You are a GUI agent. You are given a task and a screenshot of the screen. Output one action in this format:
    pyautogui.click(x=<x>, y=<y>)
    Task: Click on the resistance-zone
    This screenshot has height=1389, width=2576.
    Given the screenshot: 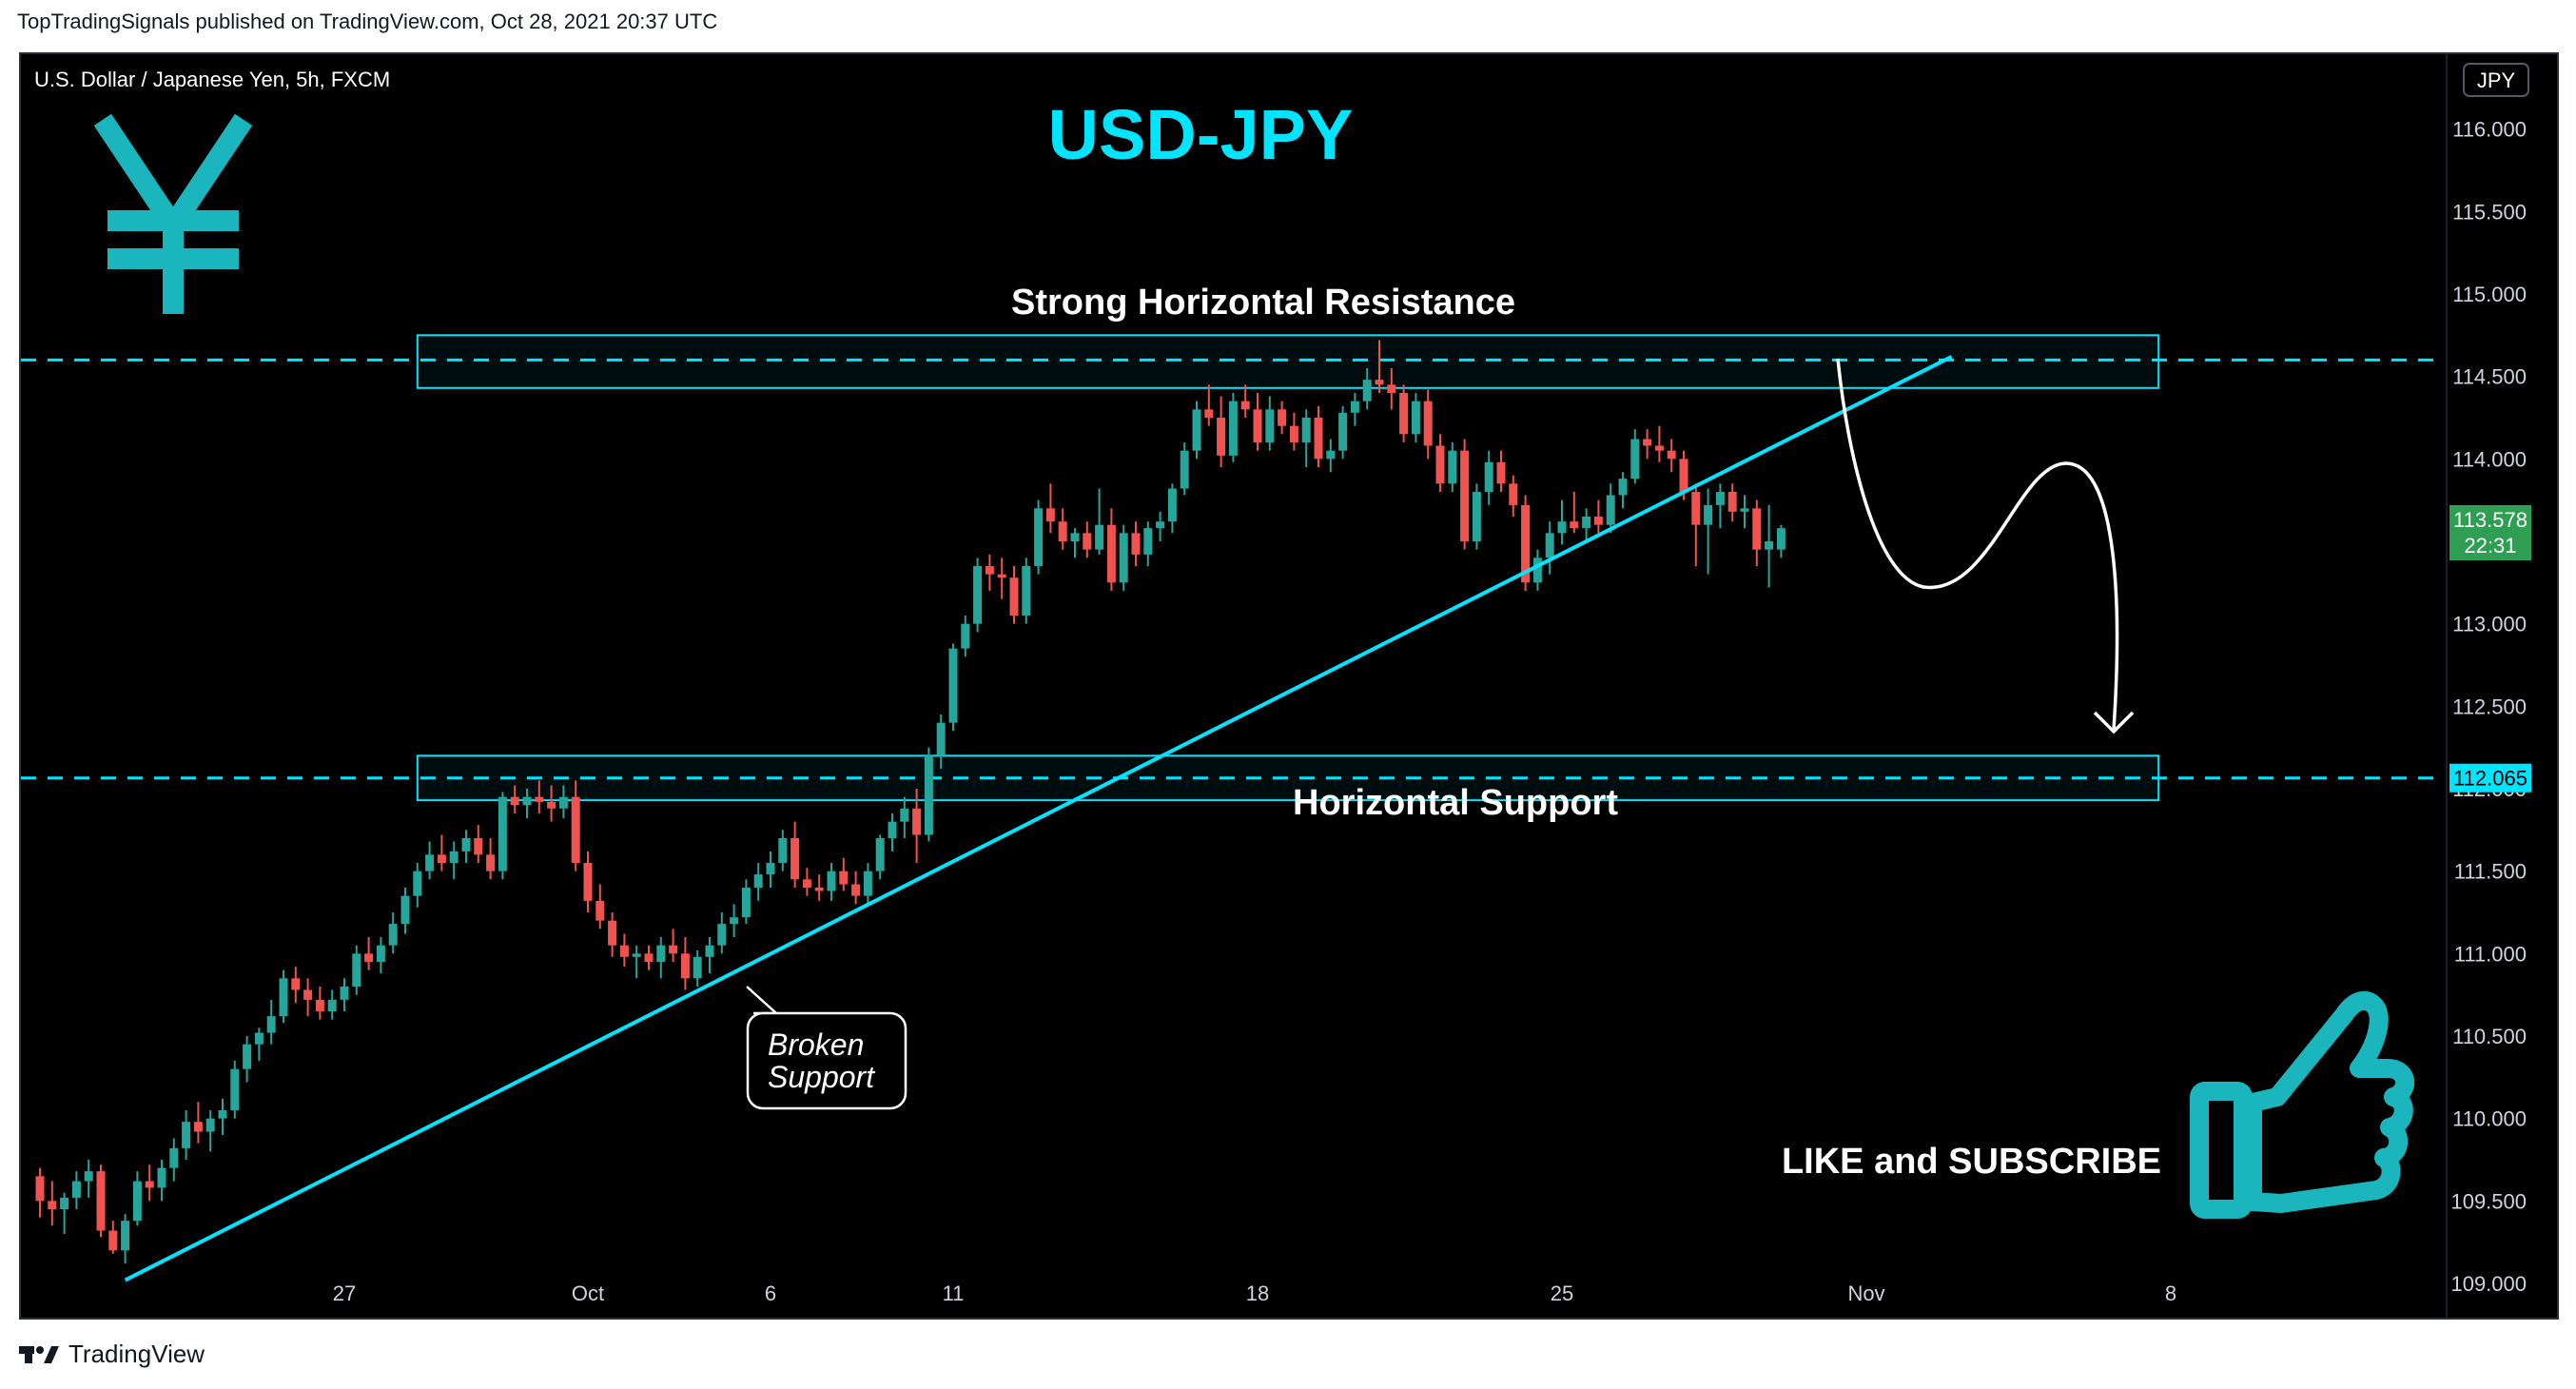 What is the action you would take?
    pyautogui.click(x=1288, y=361)
    